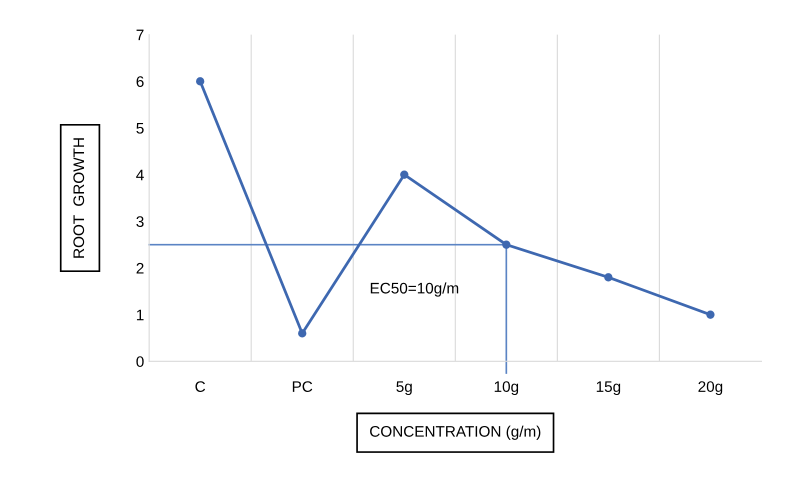 Image resolution: width=785 pixels, height=495 pixels. Describe the element at coordinates (140, 82) in the screenshot. I see `y-tick-label: 6` at that location.